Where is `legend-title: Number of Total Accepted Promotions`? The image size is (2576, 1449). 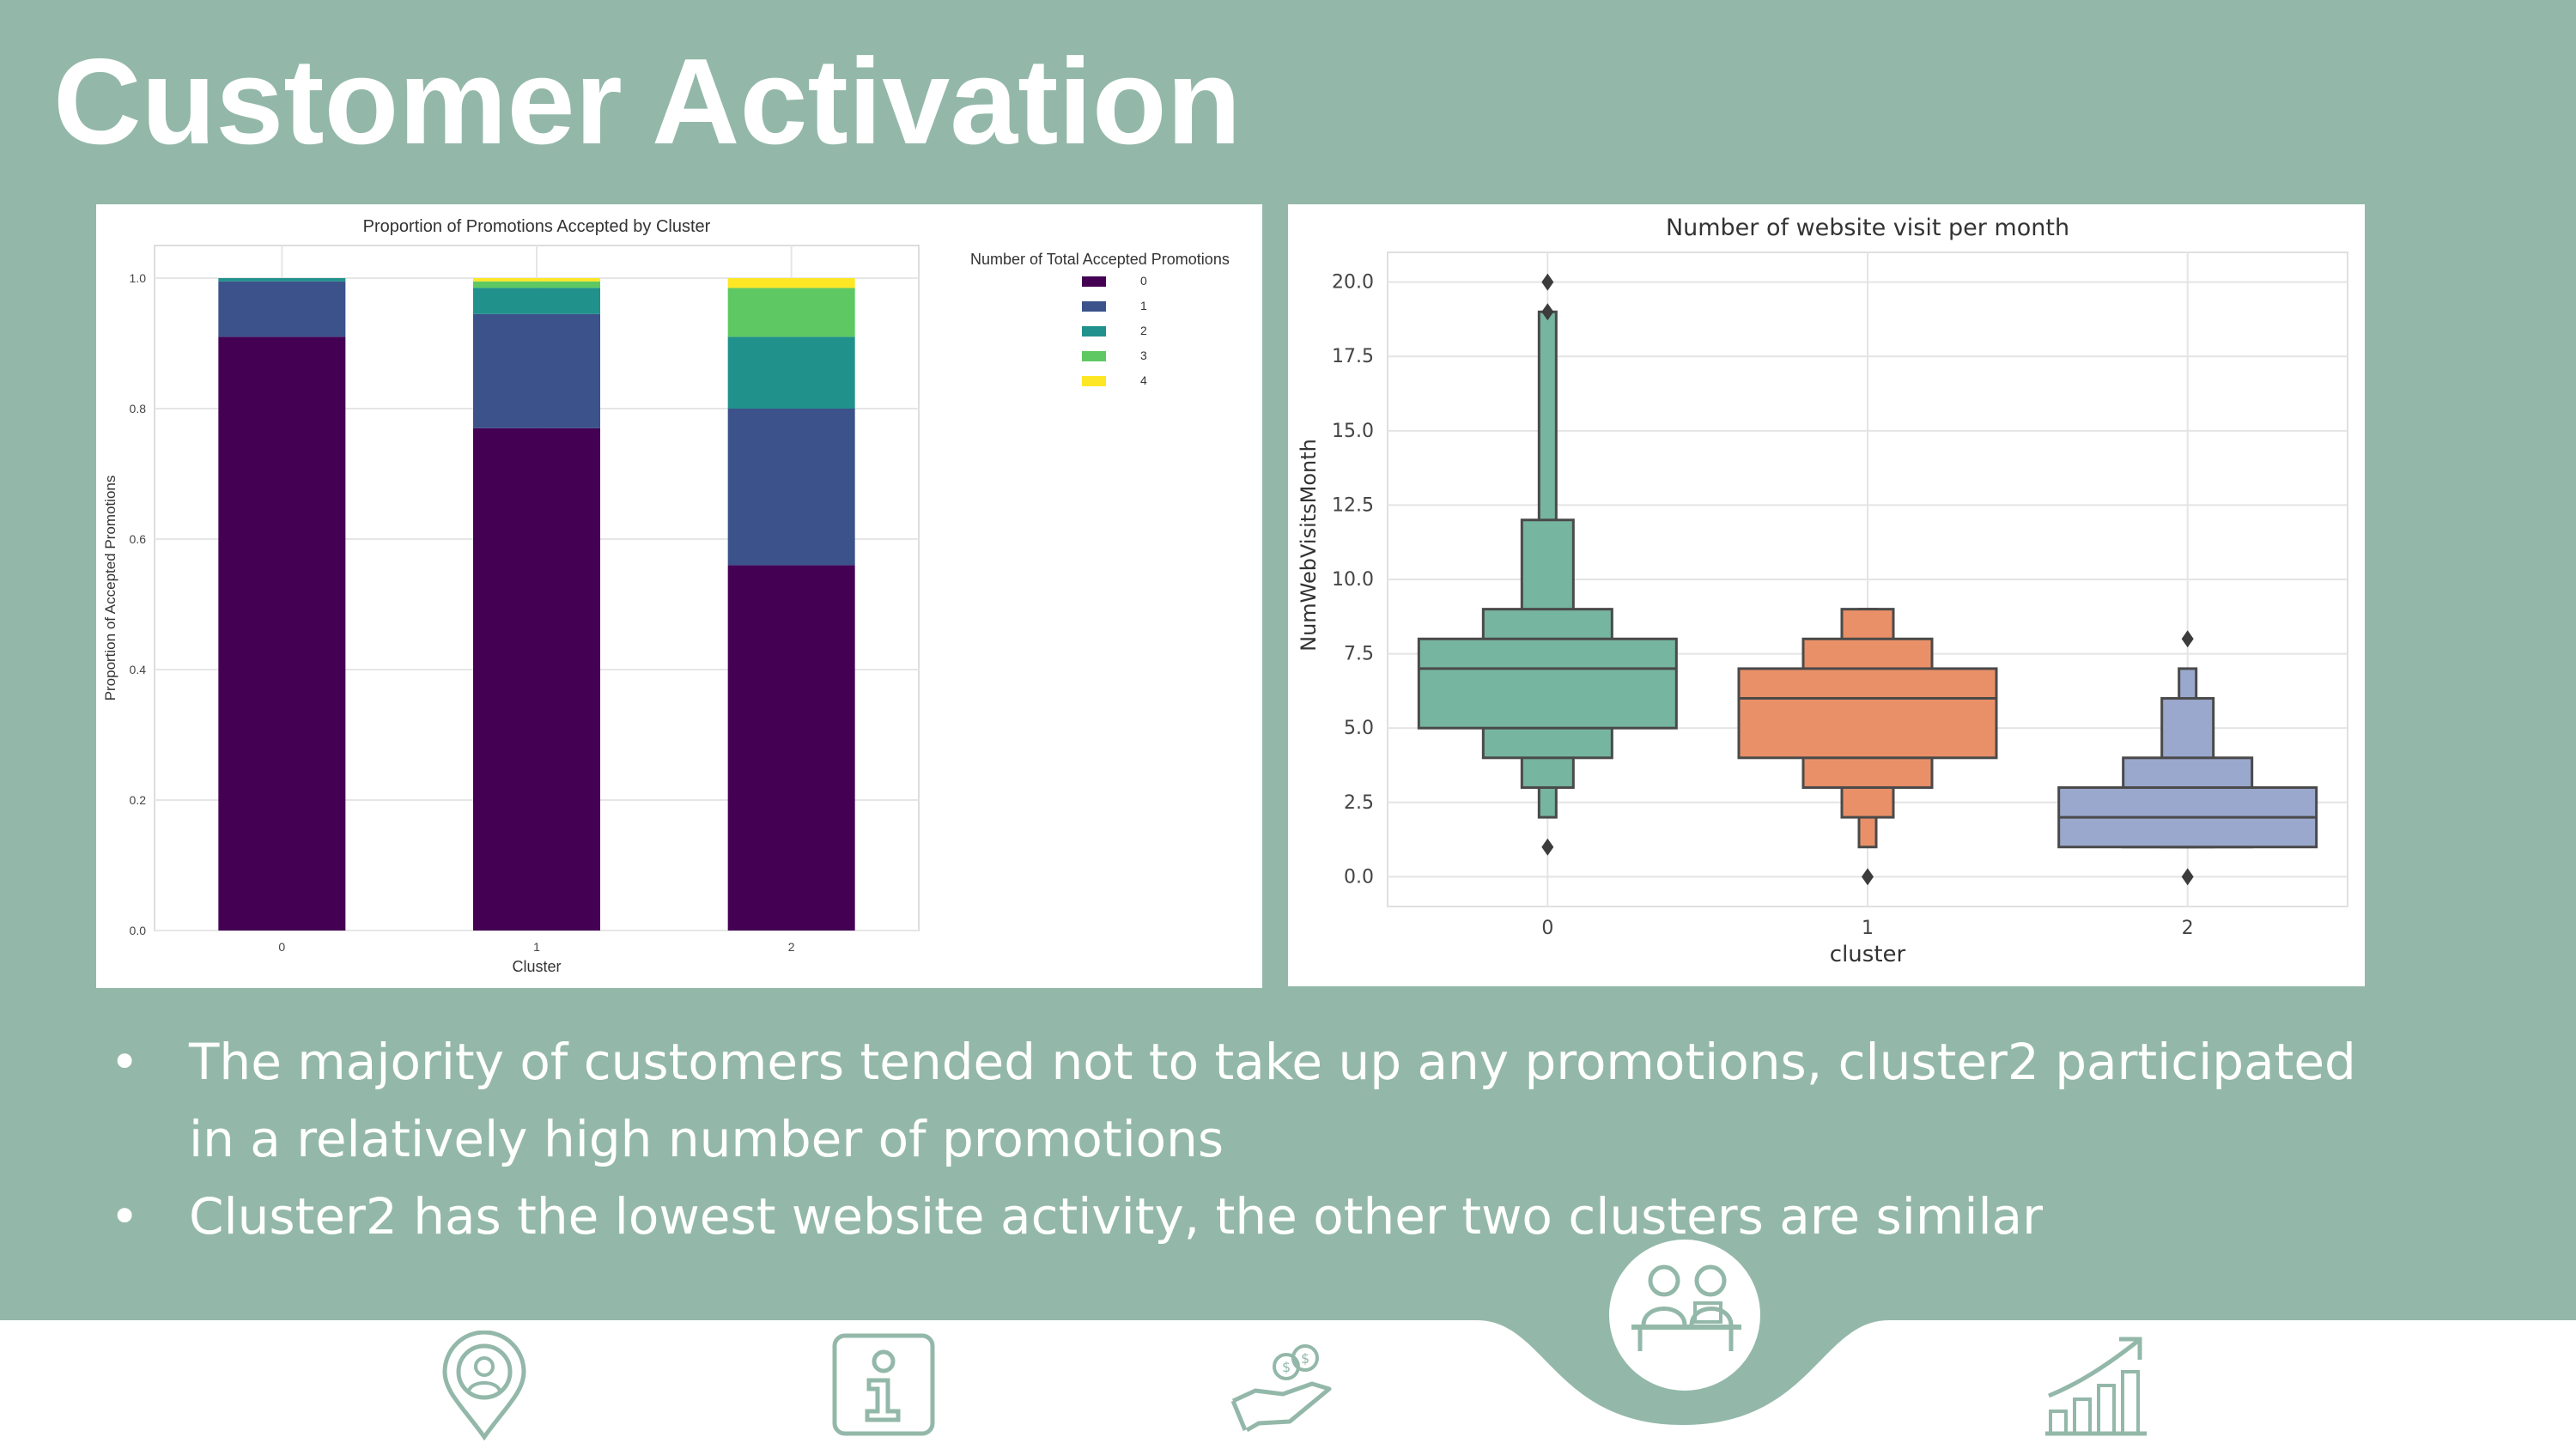
legend-title: Number of Total Accepted Promotions is located at coordinates (1100, 259).